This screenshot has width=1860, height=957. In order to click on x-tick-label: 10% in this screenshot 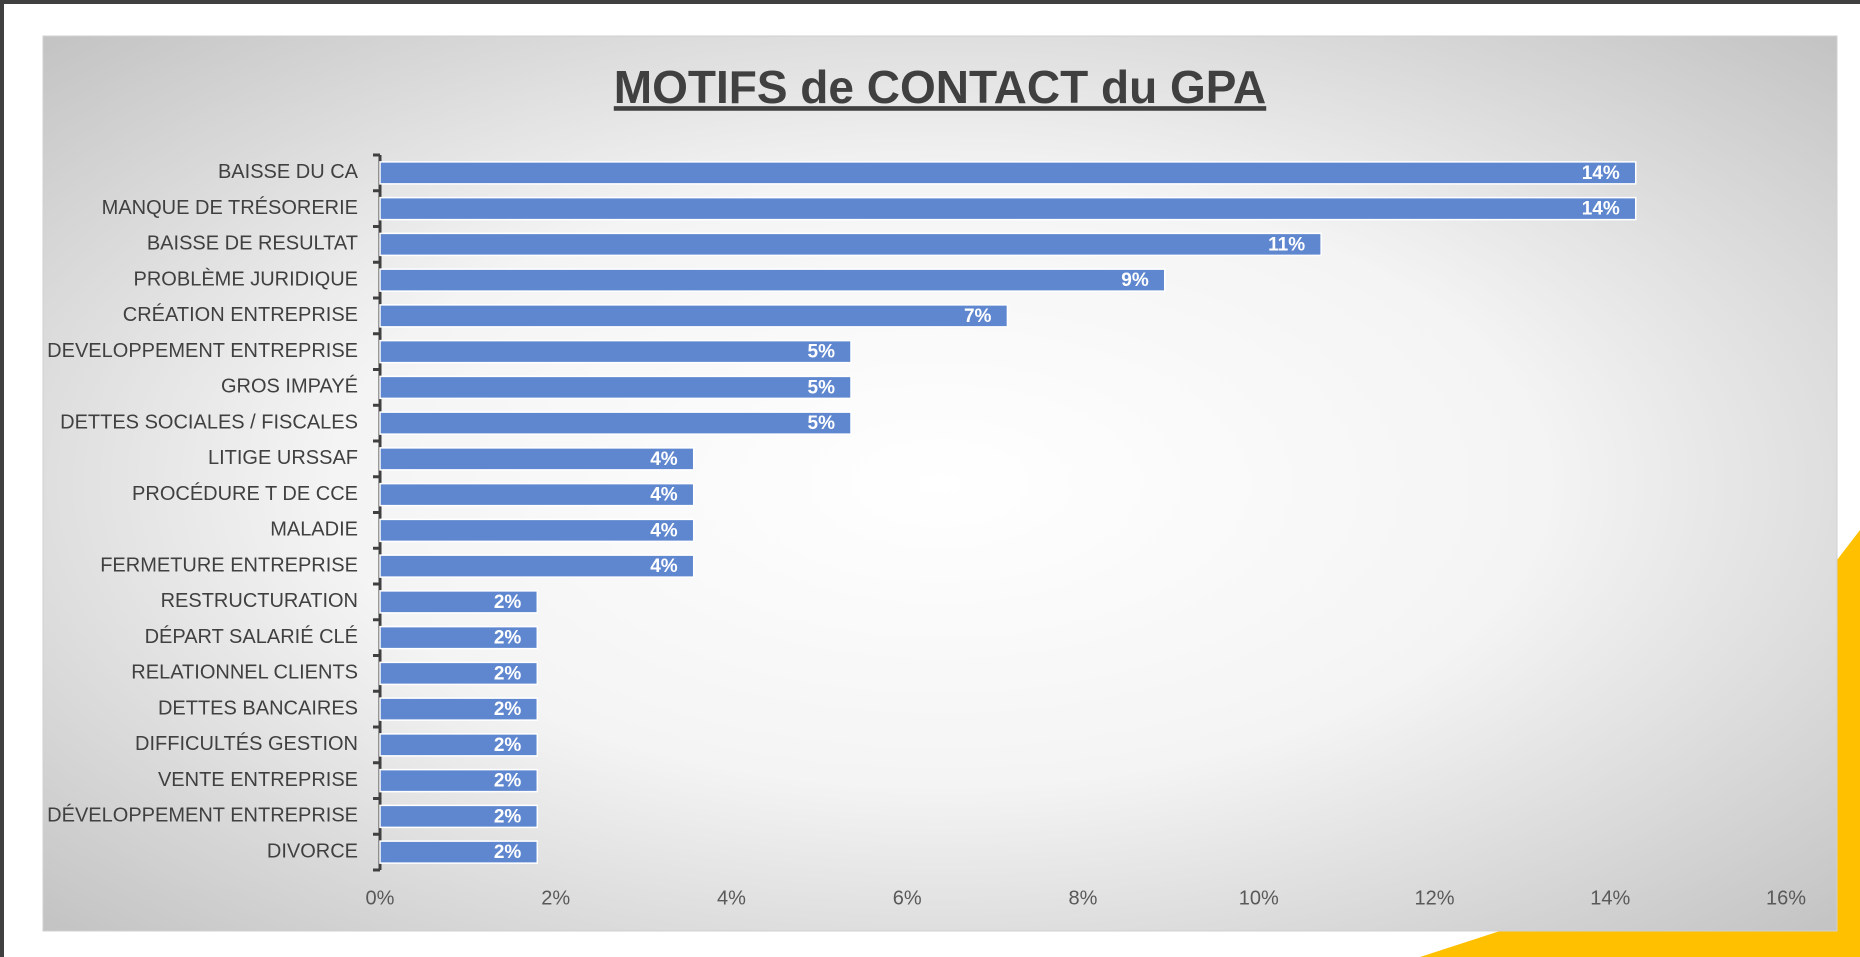, I will do `click(1259, 898)`.